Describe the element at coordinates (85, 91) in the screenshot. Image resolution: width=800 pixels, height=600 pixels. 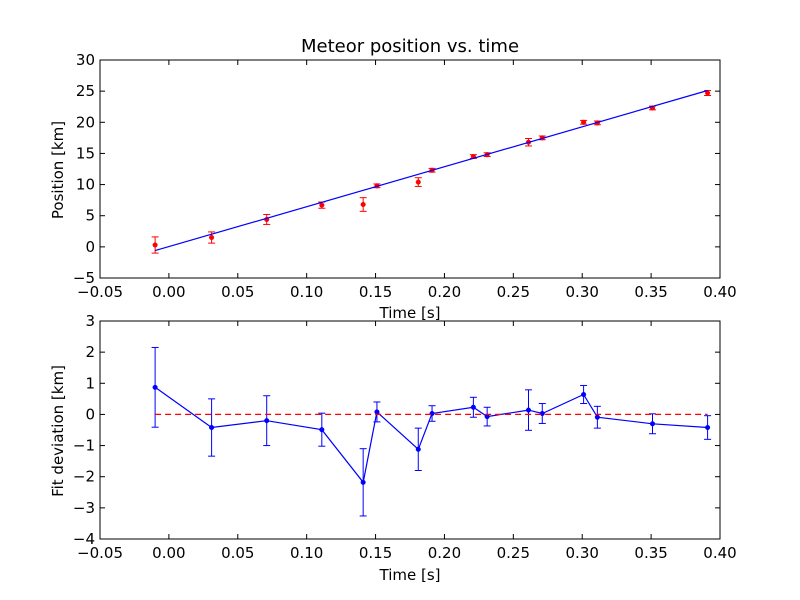
I see `y-tick-label: 25` at that location.